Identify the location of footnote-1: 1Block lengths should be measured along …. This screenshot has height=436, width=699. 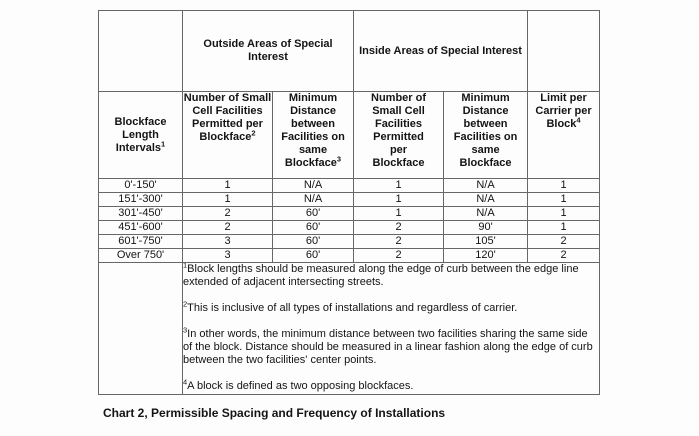
(391, 276).